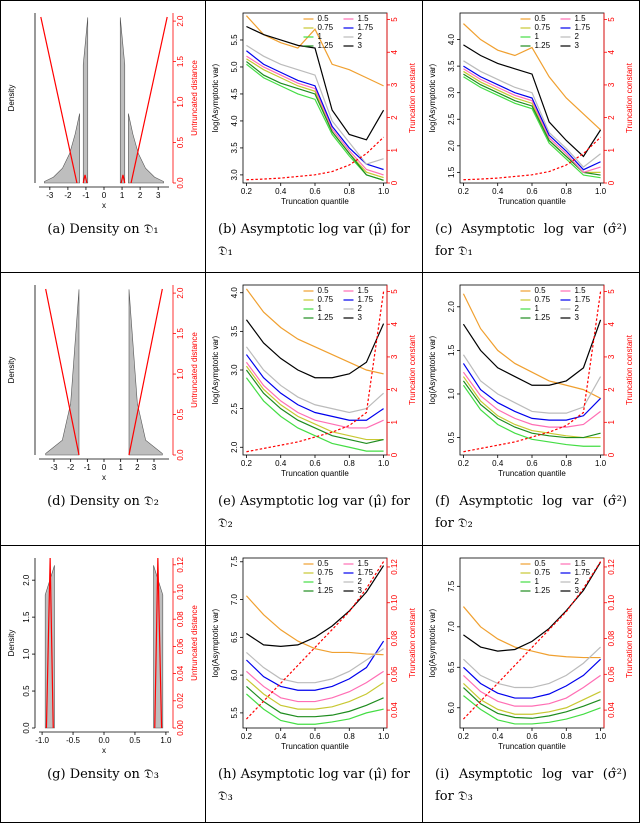  I want to click on caption: (i) Asymptotic log var (σ̂²) for 𝔇₃, so click(531, 785).